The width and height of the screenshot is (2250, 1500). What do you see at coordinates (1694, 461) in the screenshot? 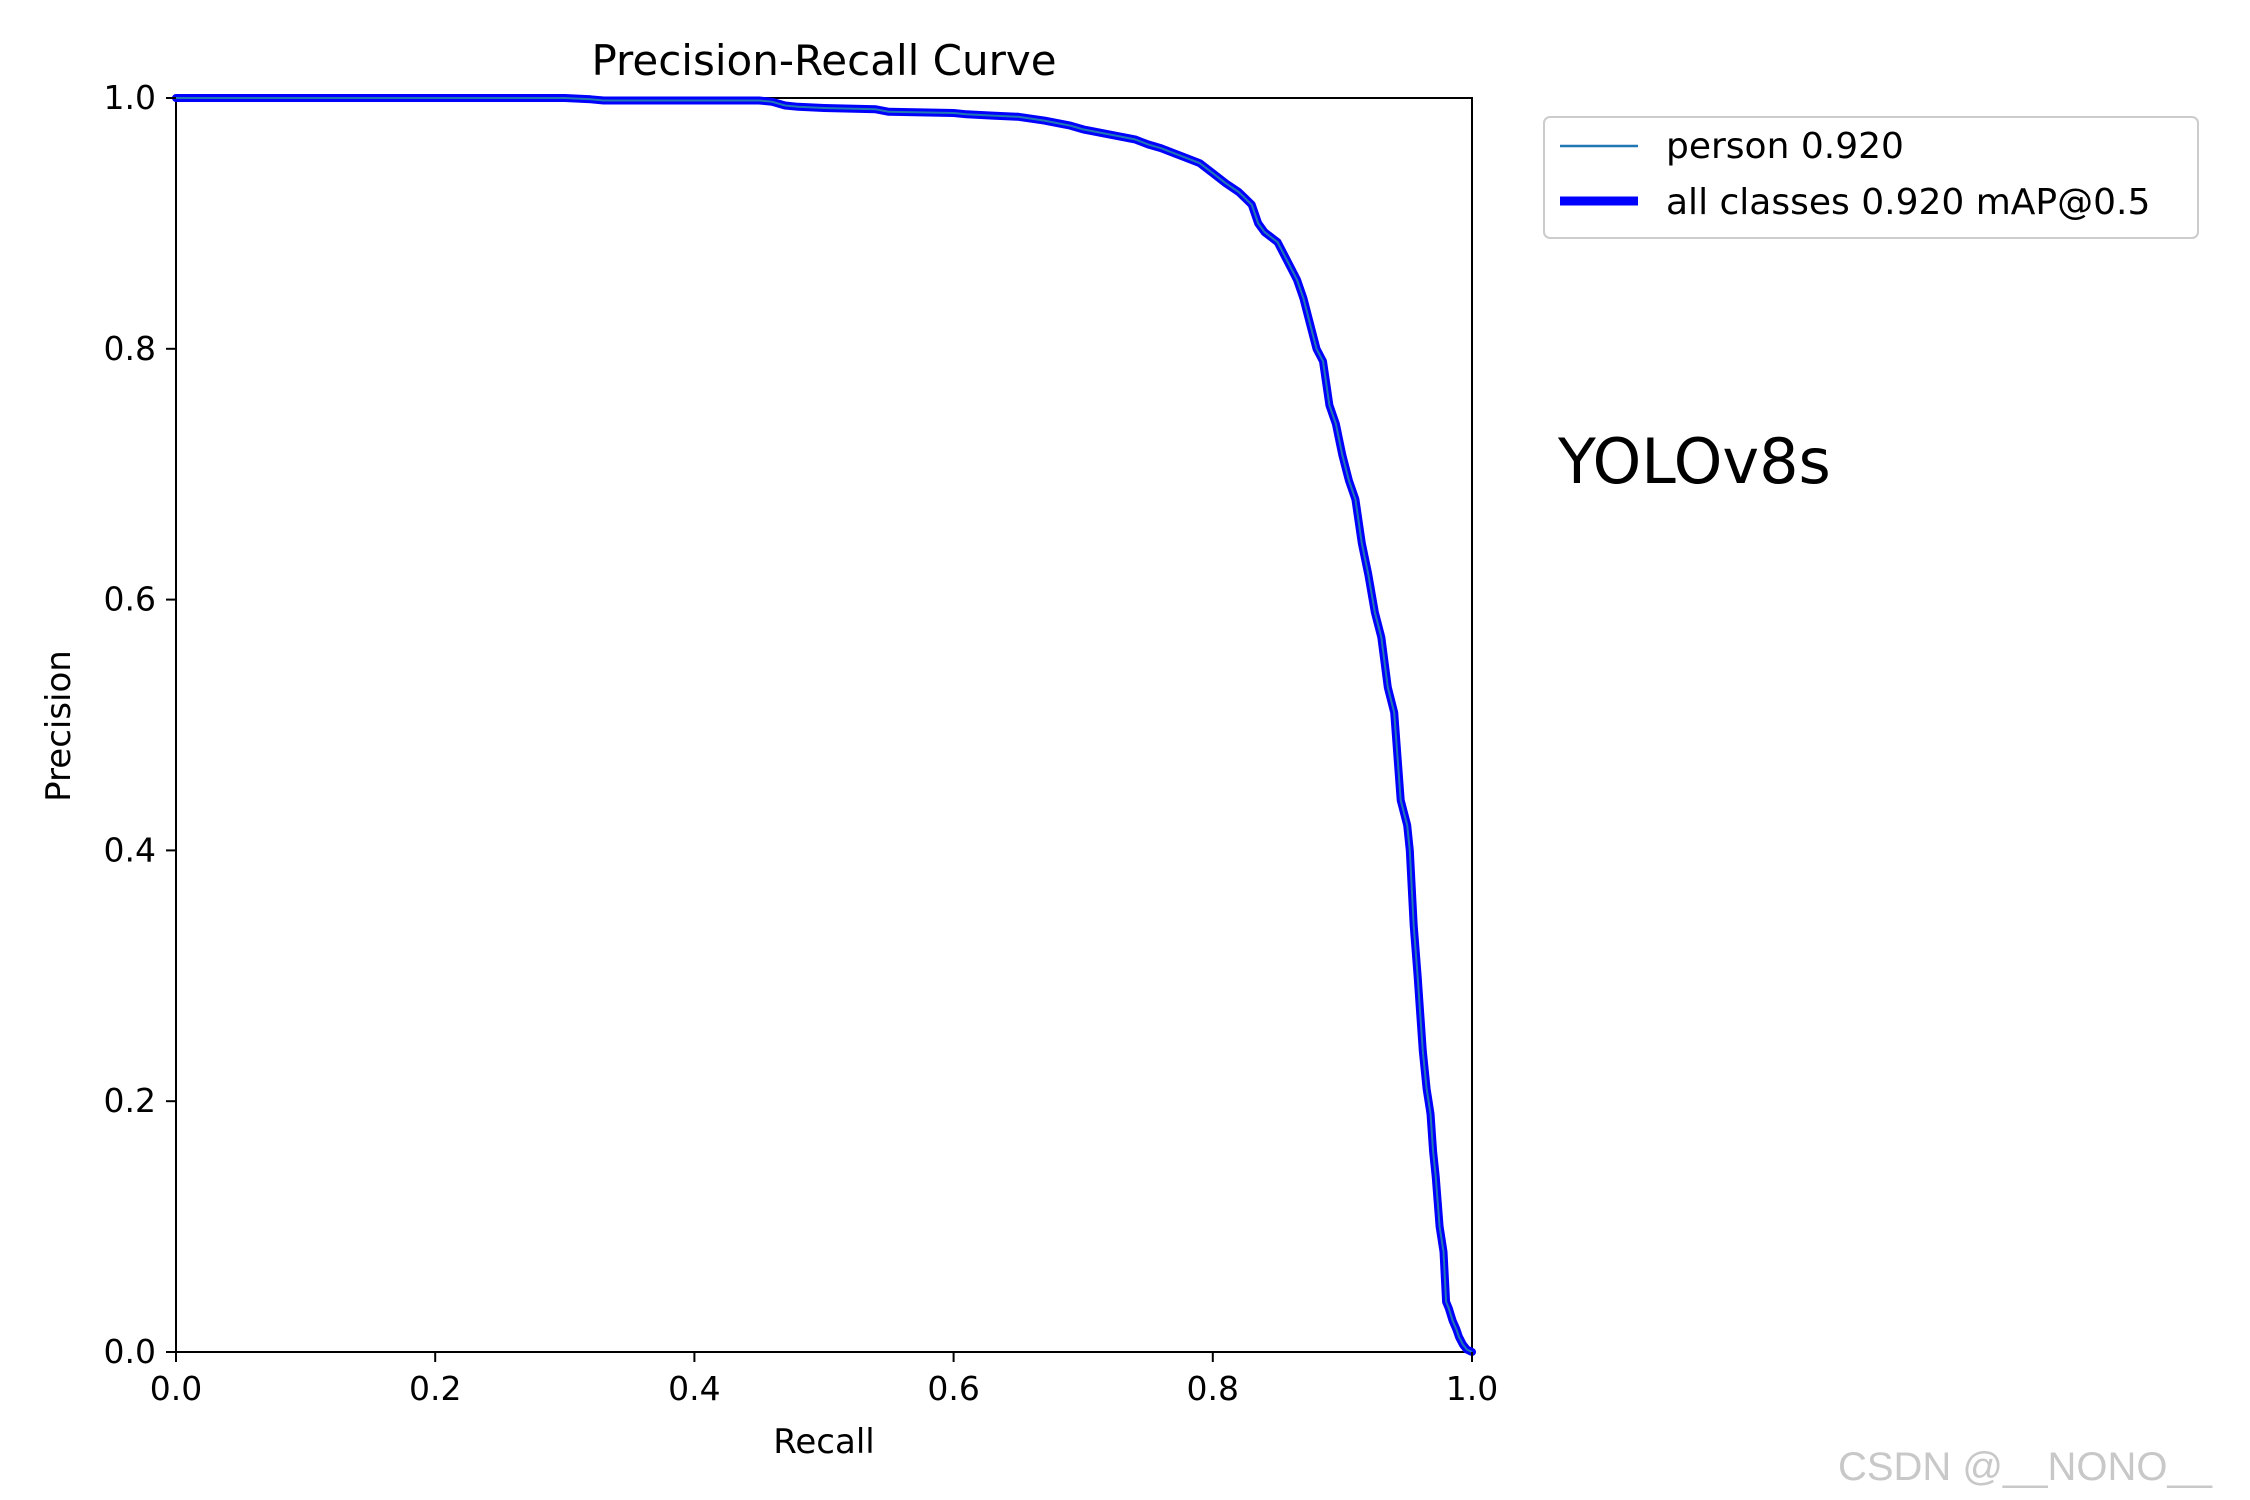
I see `model-annotation: YOLOv8s` at bounding box center [1694, 461].